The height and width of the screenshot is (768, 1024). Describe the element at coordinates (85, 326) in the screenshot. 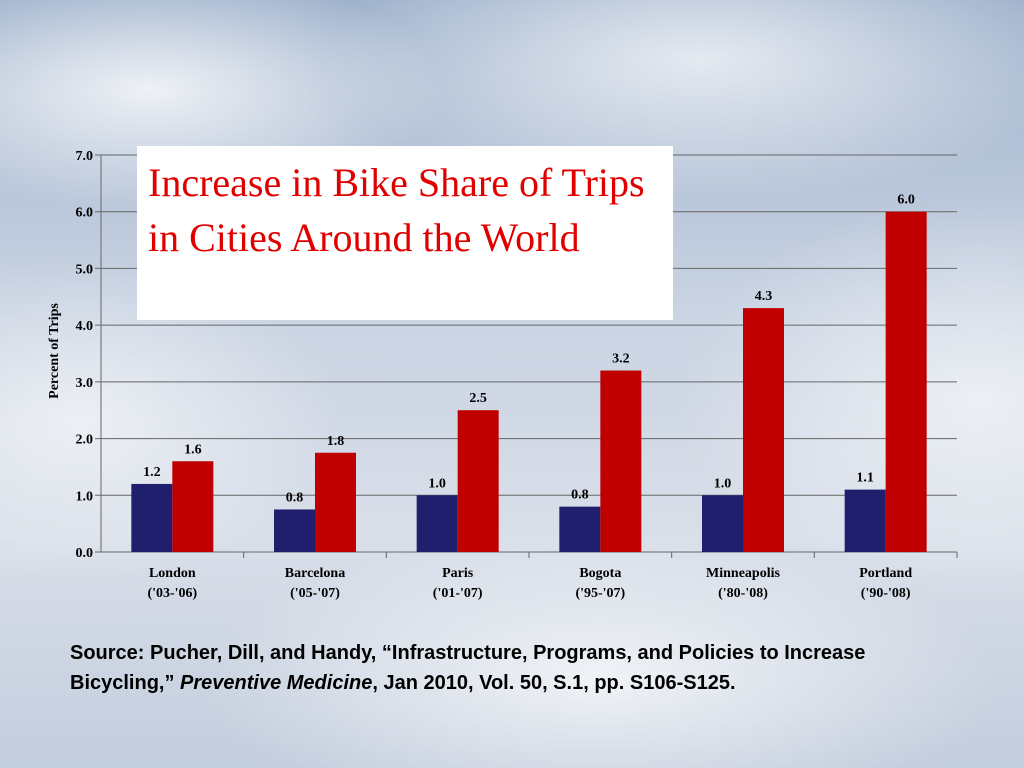

I see `y-tick-label: 4.0` at that location.